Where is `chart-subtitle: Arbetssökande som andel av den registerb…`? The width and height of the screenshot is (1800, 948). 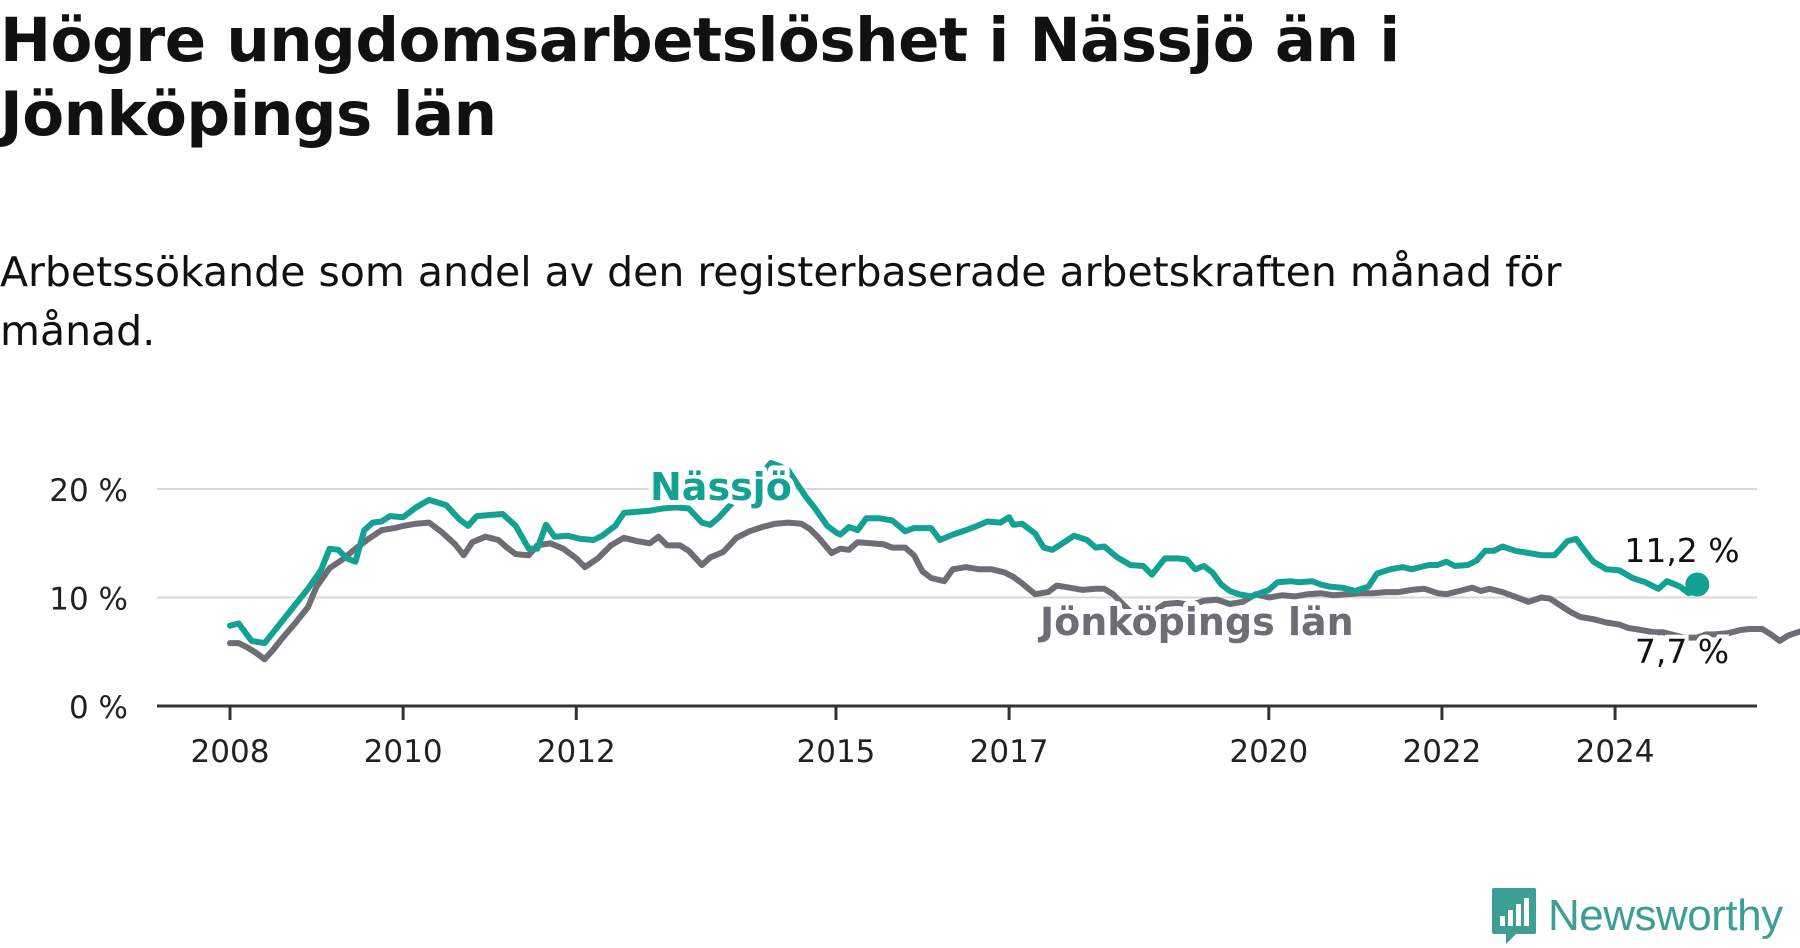 chart-subtitle: Arbetssökande som andel av den registerb… is located at coordinates (781, 301).